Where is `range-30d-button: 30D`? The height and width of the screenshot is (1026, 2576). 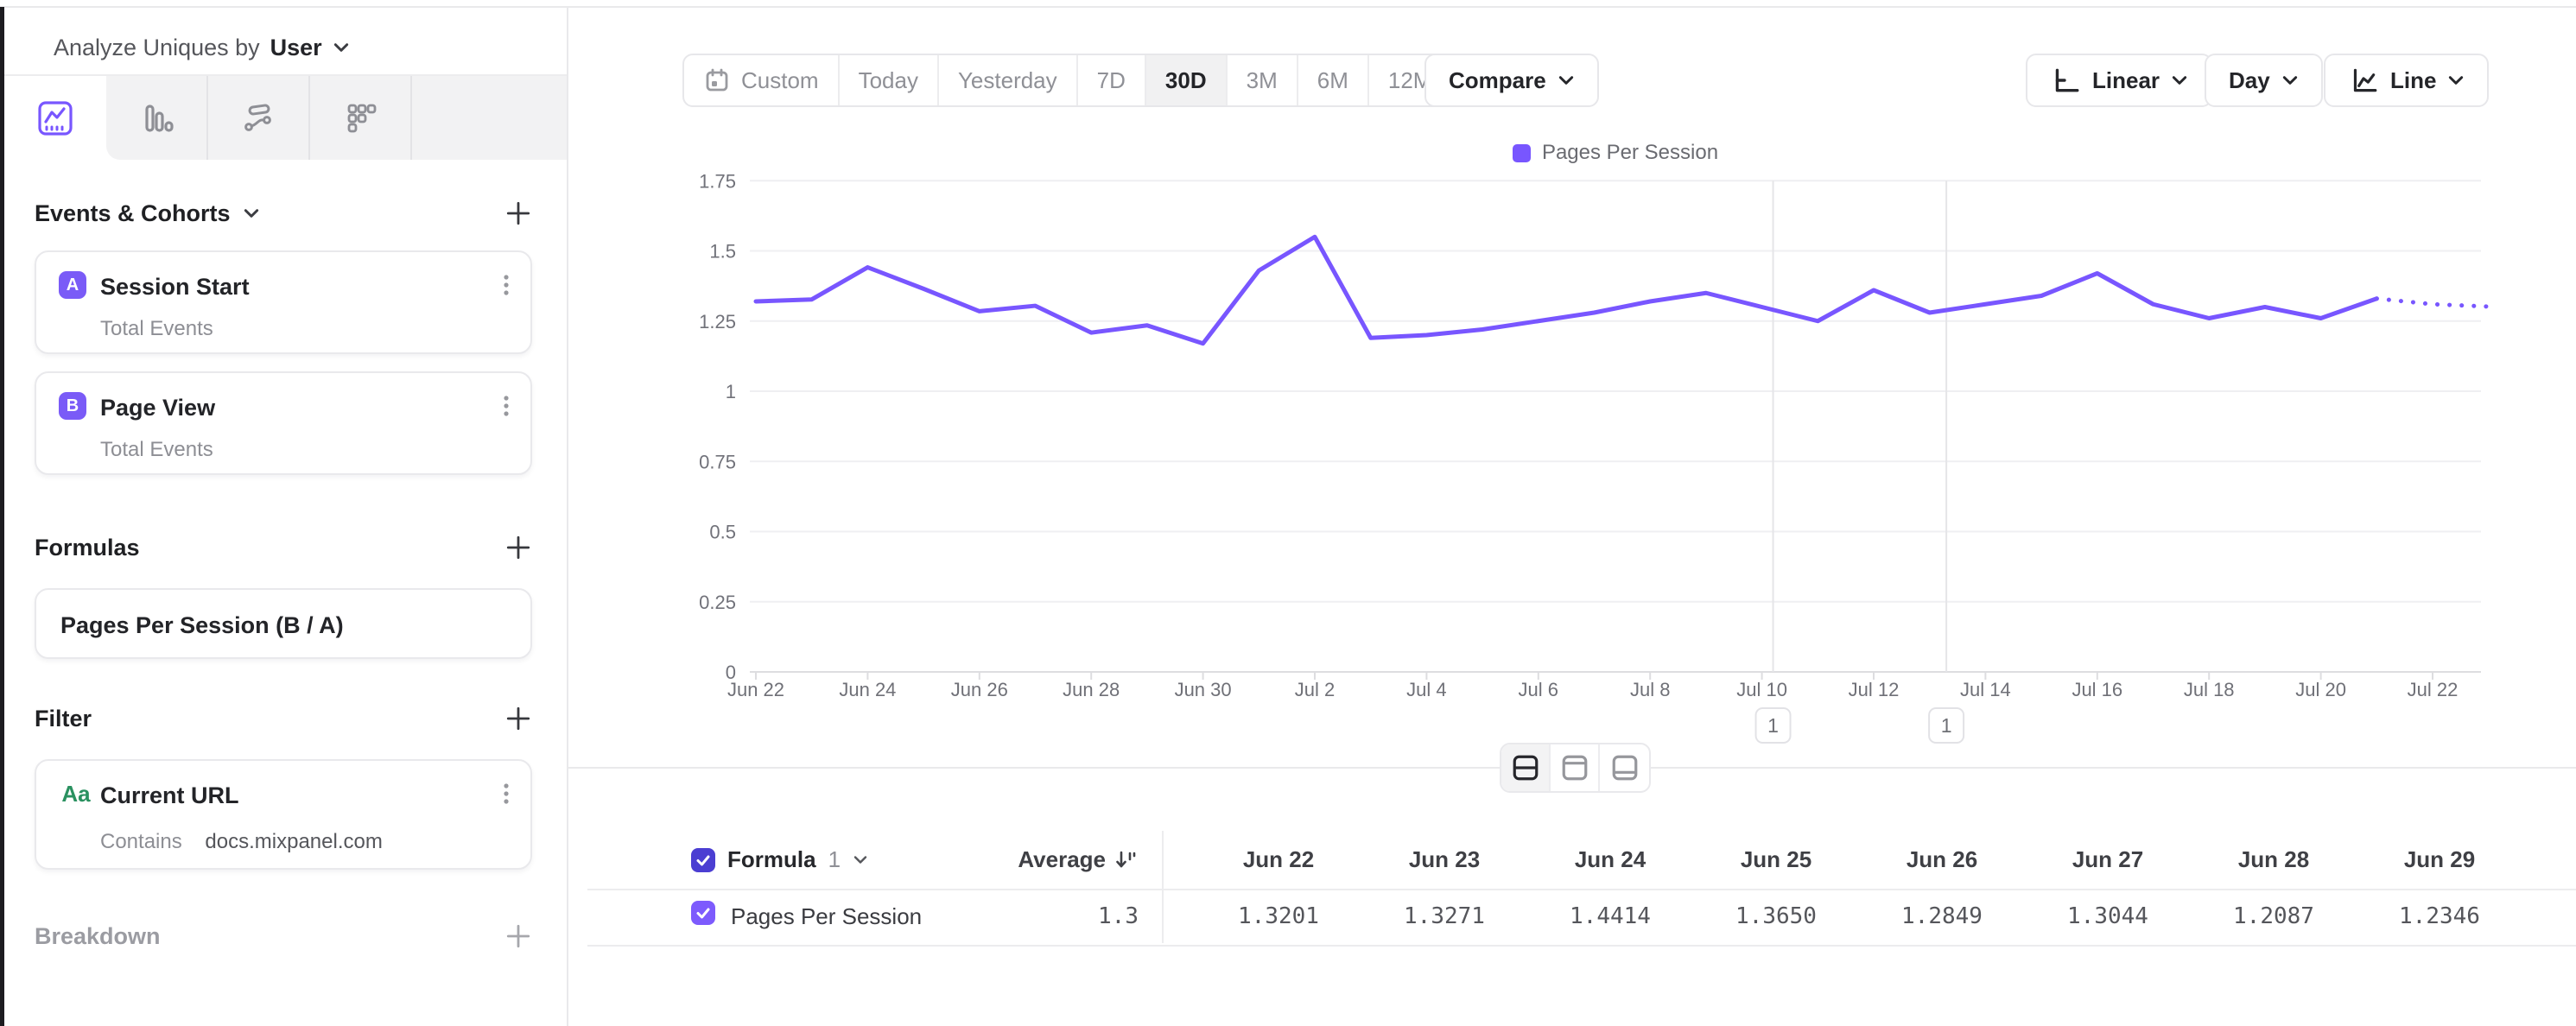 range-30d-button: 30D is located at coordinates (1186, 80).